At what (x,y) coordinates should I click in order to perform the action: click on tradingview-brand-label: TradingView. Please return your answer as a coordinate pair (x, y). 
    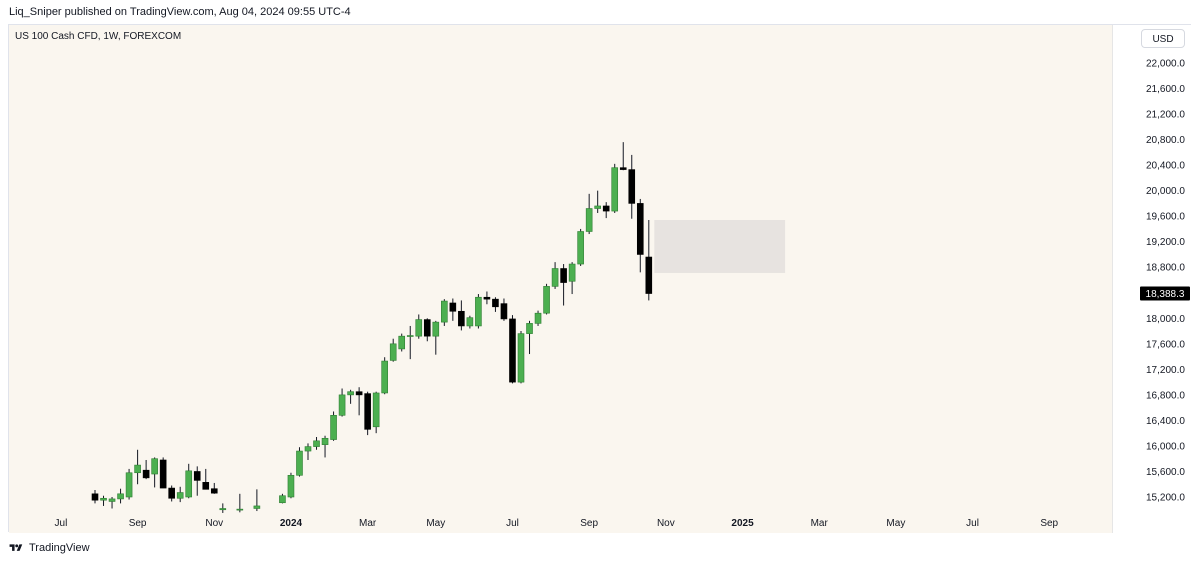
    Looking at the image, I should click on (59, 548).